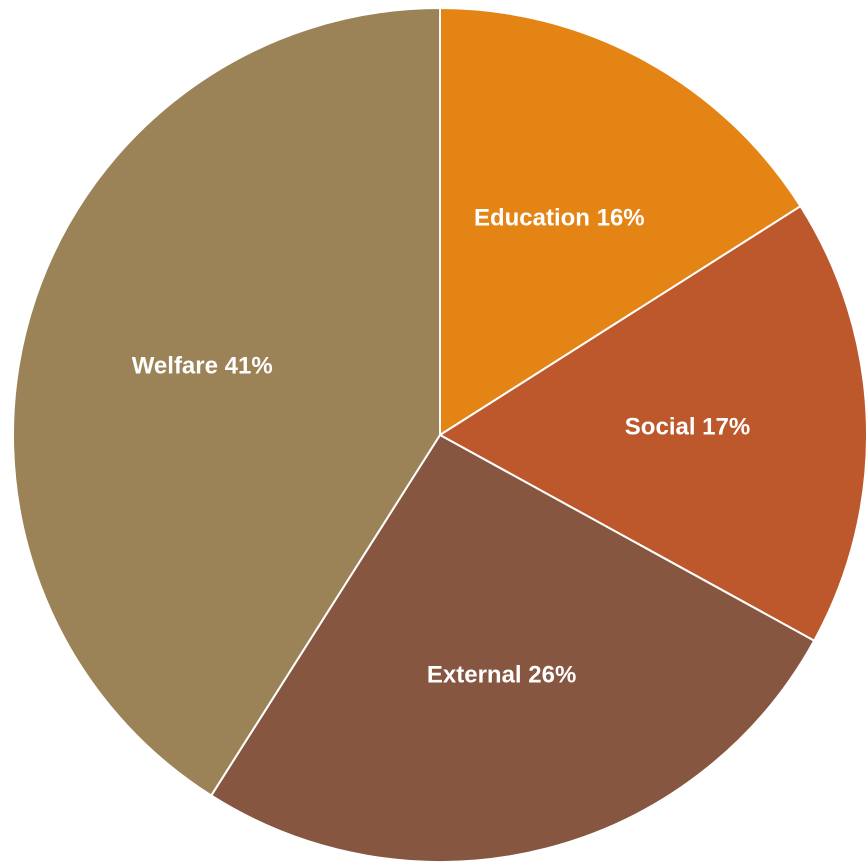  Describe the element at coordinates (501, 674) in the screenshot. I see `pie-label-external: External 26%` at that location.